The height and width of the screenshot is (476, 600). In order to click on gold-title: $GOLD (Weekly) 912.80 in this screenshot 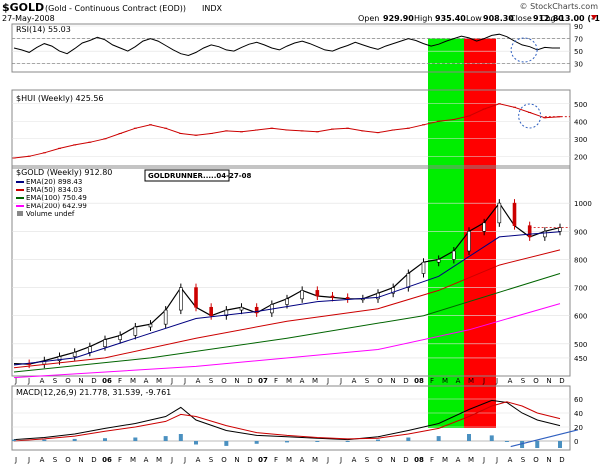, I will do `click(64, 172)`.